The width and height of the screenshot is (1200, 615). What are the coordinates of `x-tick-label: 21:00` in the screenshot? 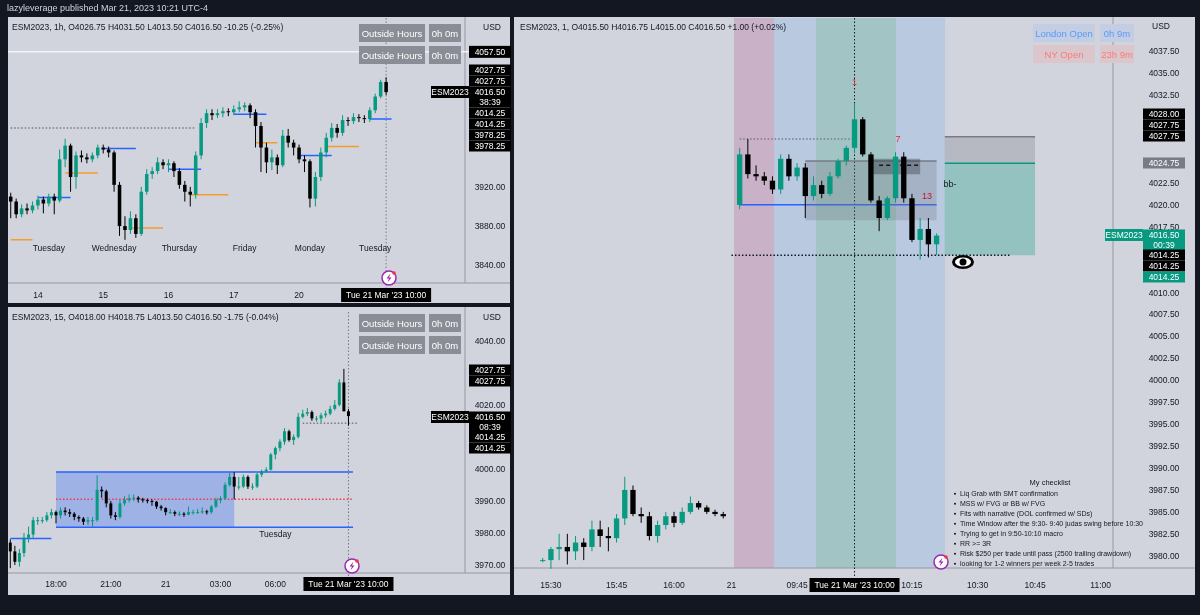 It's located at (111, 584).